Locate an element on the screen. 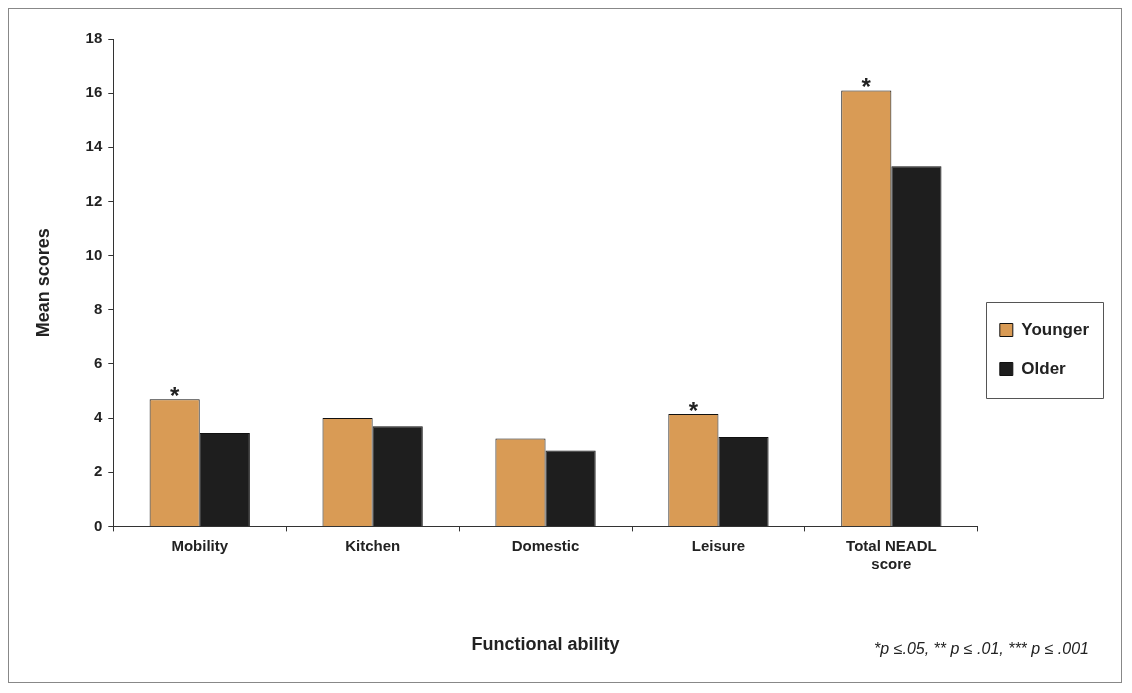  y-tick-label: 10 is located at coordinates (94, 254).